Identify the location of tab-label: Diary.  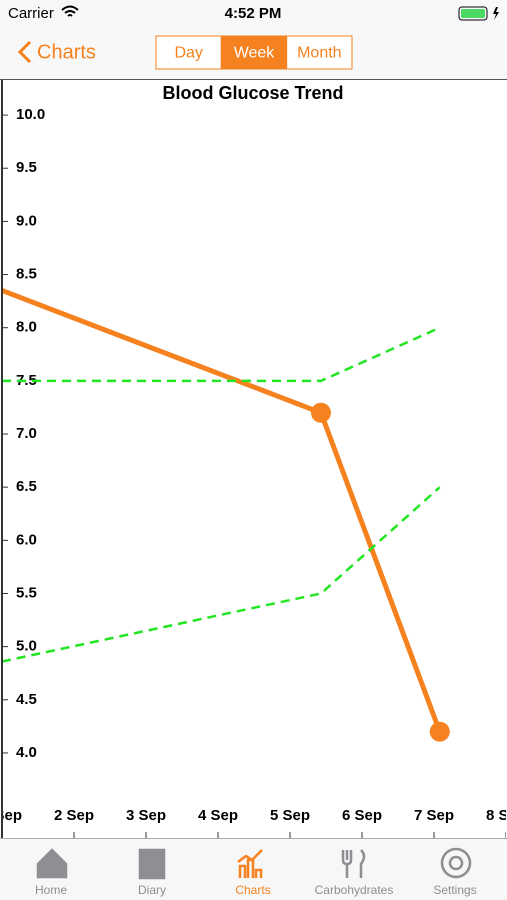
(152, 890).